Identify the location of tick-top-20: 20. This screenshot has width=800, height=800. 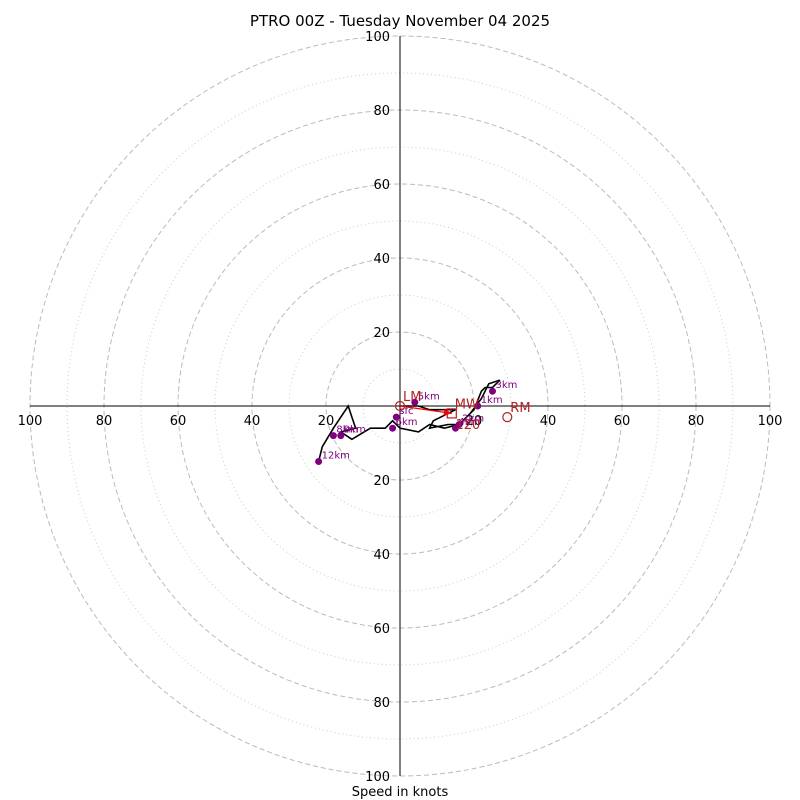
(381, 333).